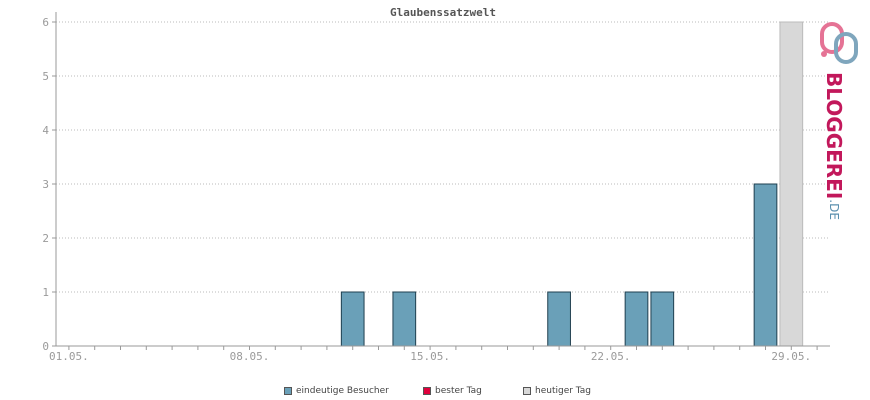 This screenshot has height=400, width=870. What do you see at coordinates (791, 356) in the screenshot?
I see `x-tick-label: 29.05.` at bounding box center [791, 356].